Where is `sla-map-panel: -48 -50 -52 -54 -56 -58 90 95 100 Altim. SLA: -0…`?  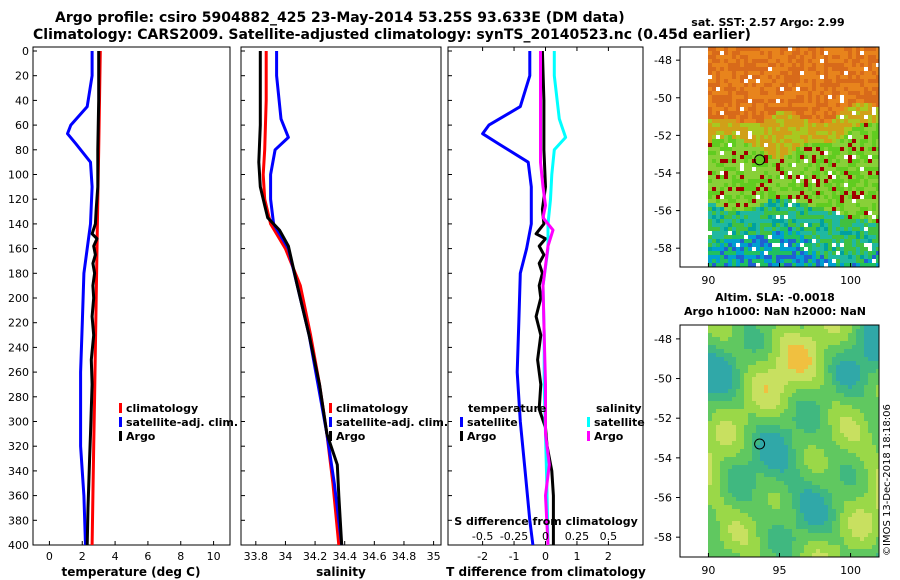
sla-map-panel: -48 -50 -52 -54 -56 -58 90 95 100 Altim. SLA: -0… is located at coordinates (767, 434).